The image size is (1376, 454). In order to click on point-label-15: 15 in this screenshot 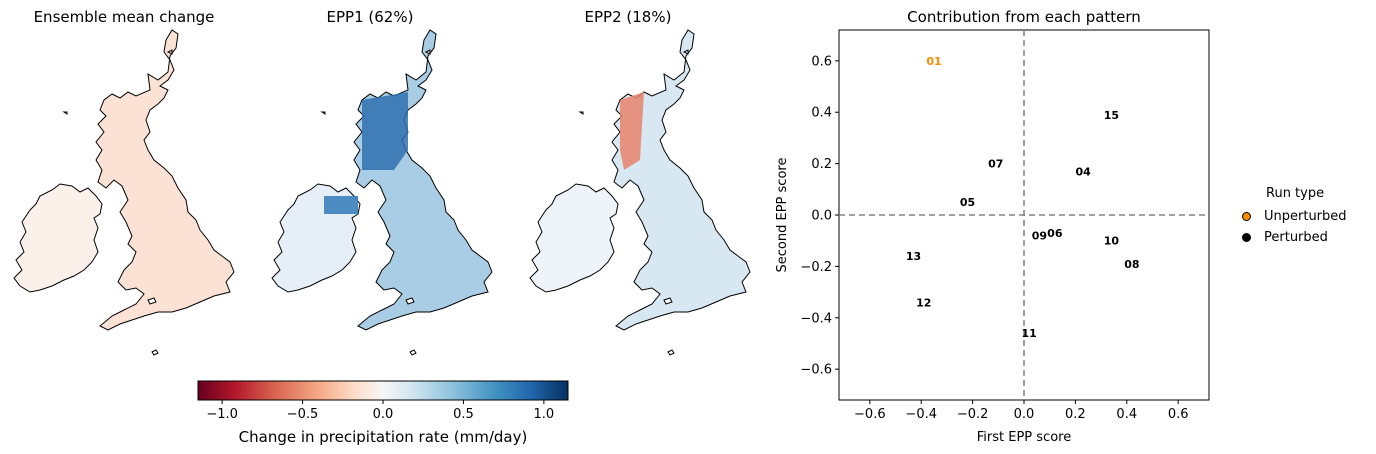, I will do `click(1111, 115)`.